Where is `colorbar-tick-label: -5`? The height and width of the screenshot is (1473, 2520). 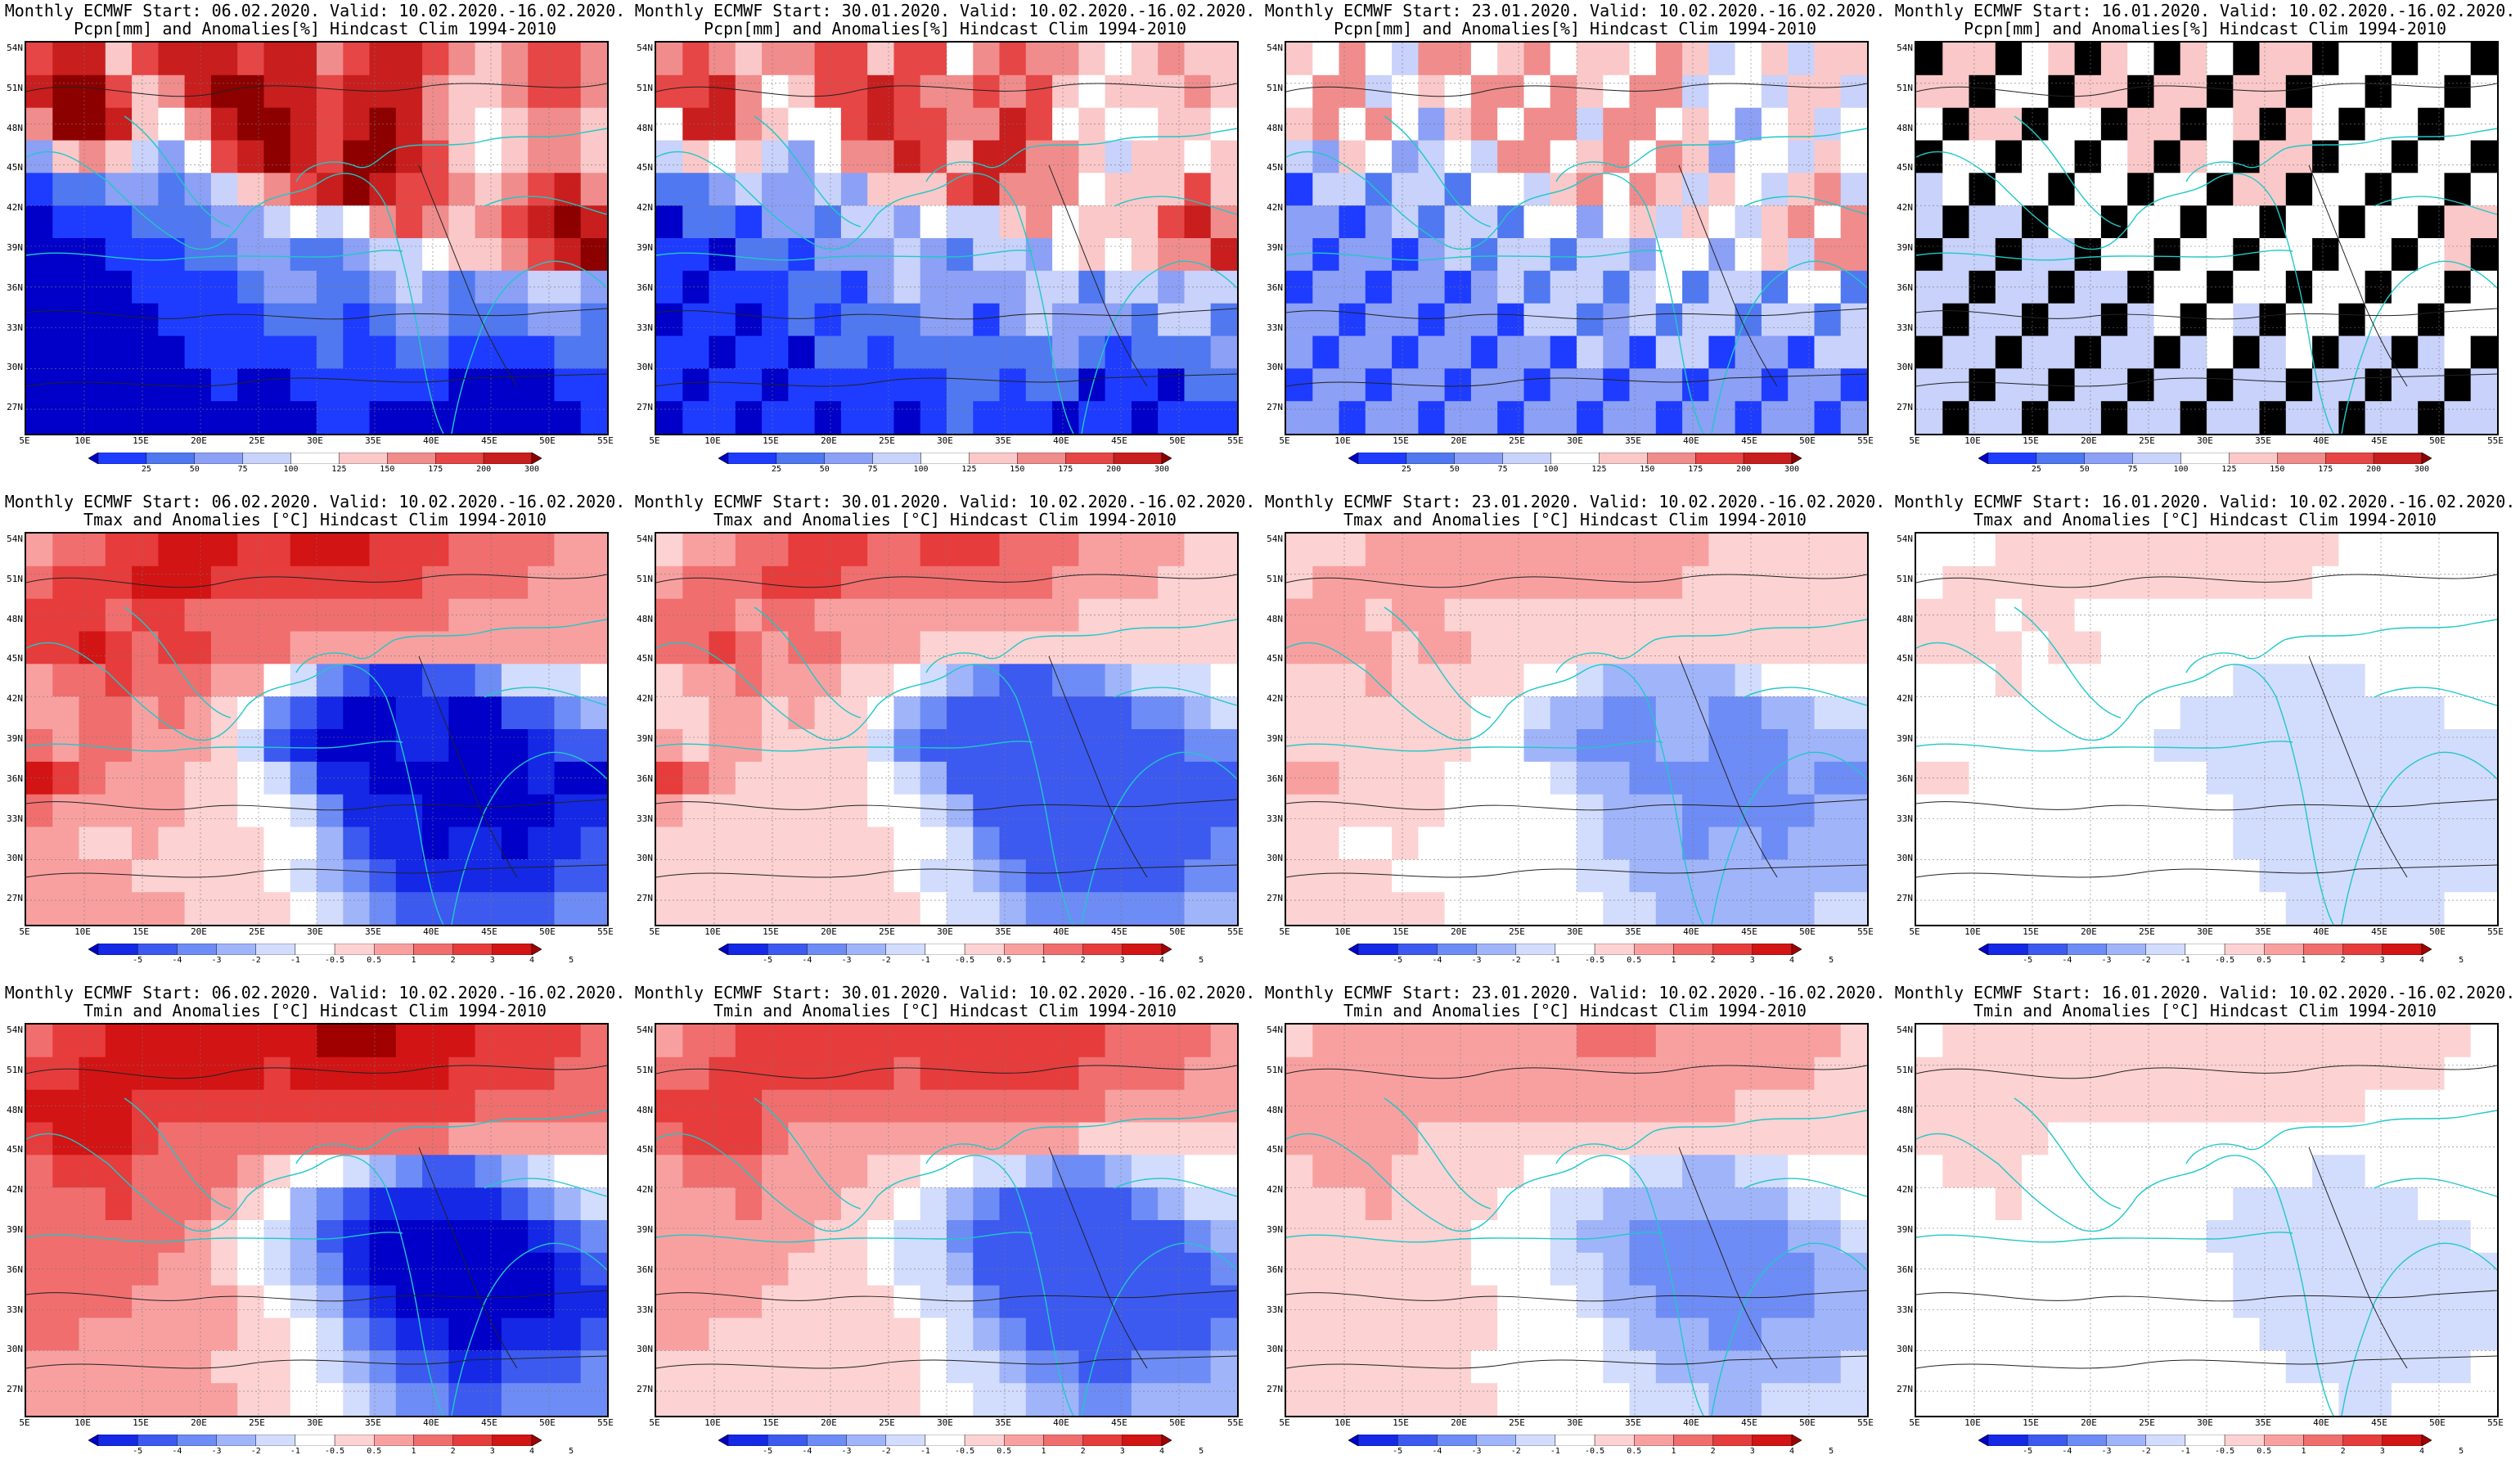
colorbar-tick-label: -5 is located at coordinates (768, 1452).